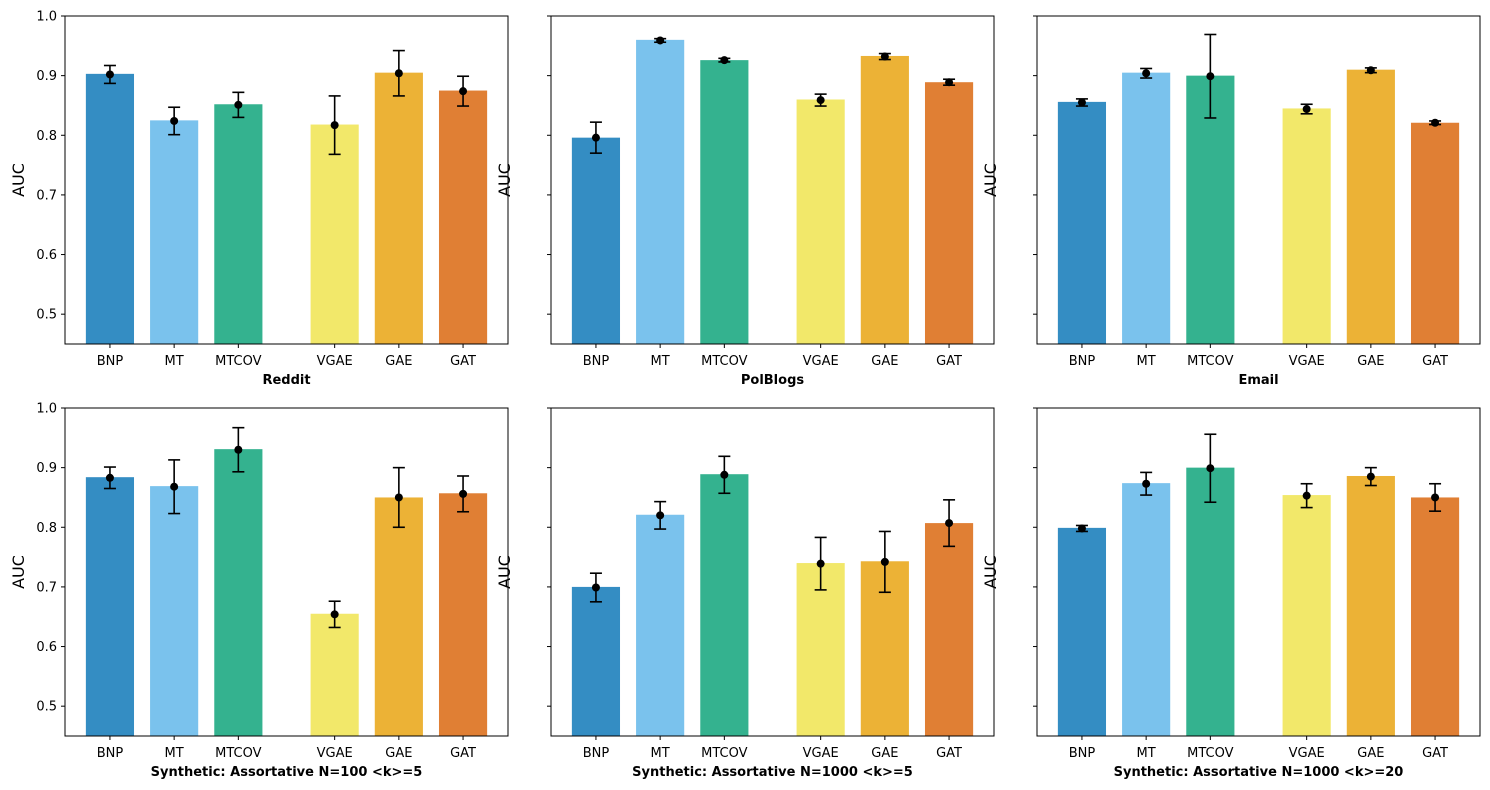 The height and width of the screenshot is (790, 1490). What do you see at coordinates (1258, 380) in the screenshot?
I see `x-axis-label: Email` at bounding box center [1258, 380].